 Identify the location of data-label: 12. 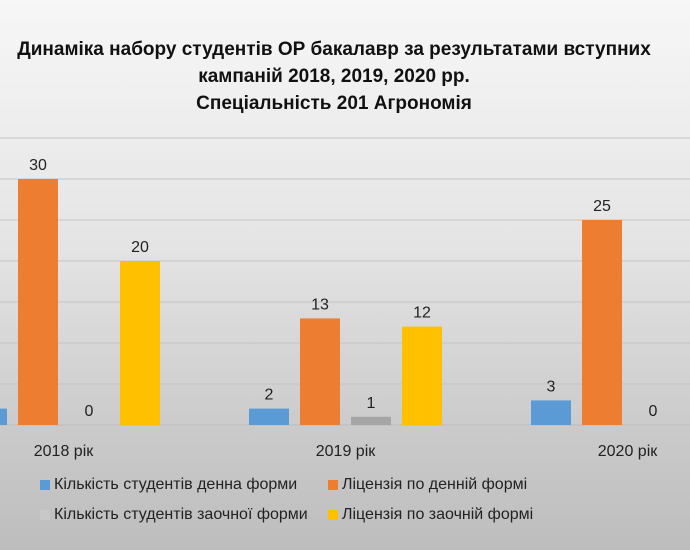
(422, 313).